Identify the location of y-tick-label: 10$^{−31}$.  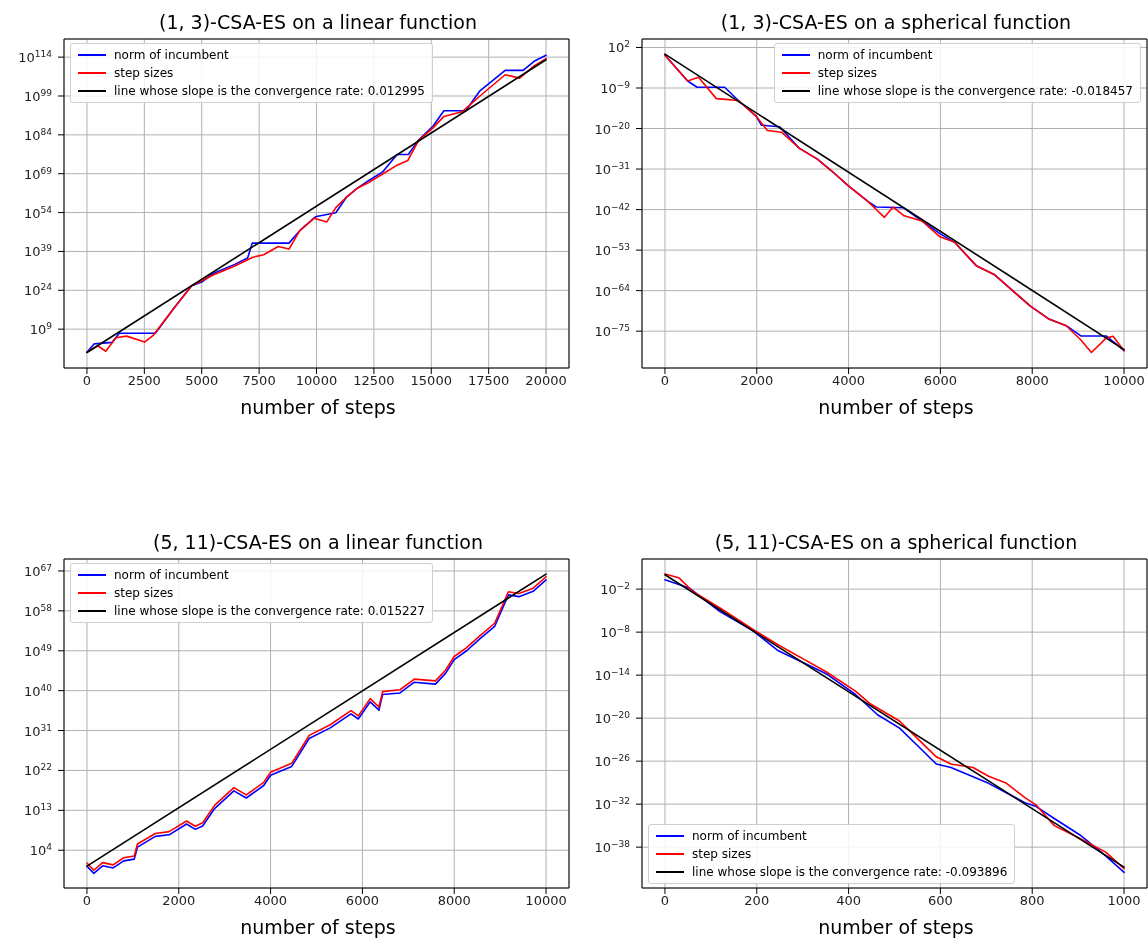
(612, 169).